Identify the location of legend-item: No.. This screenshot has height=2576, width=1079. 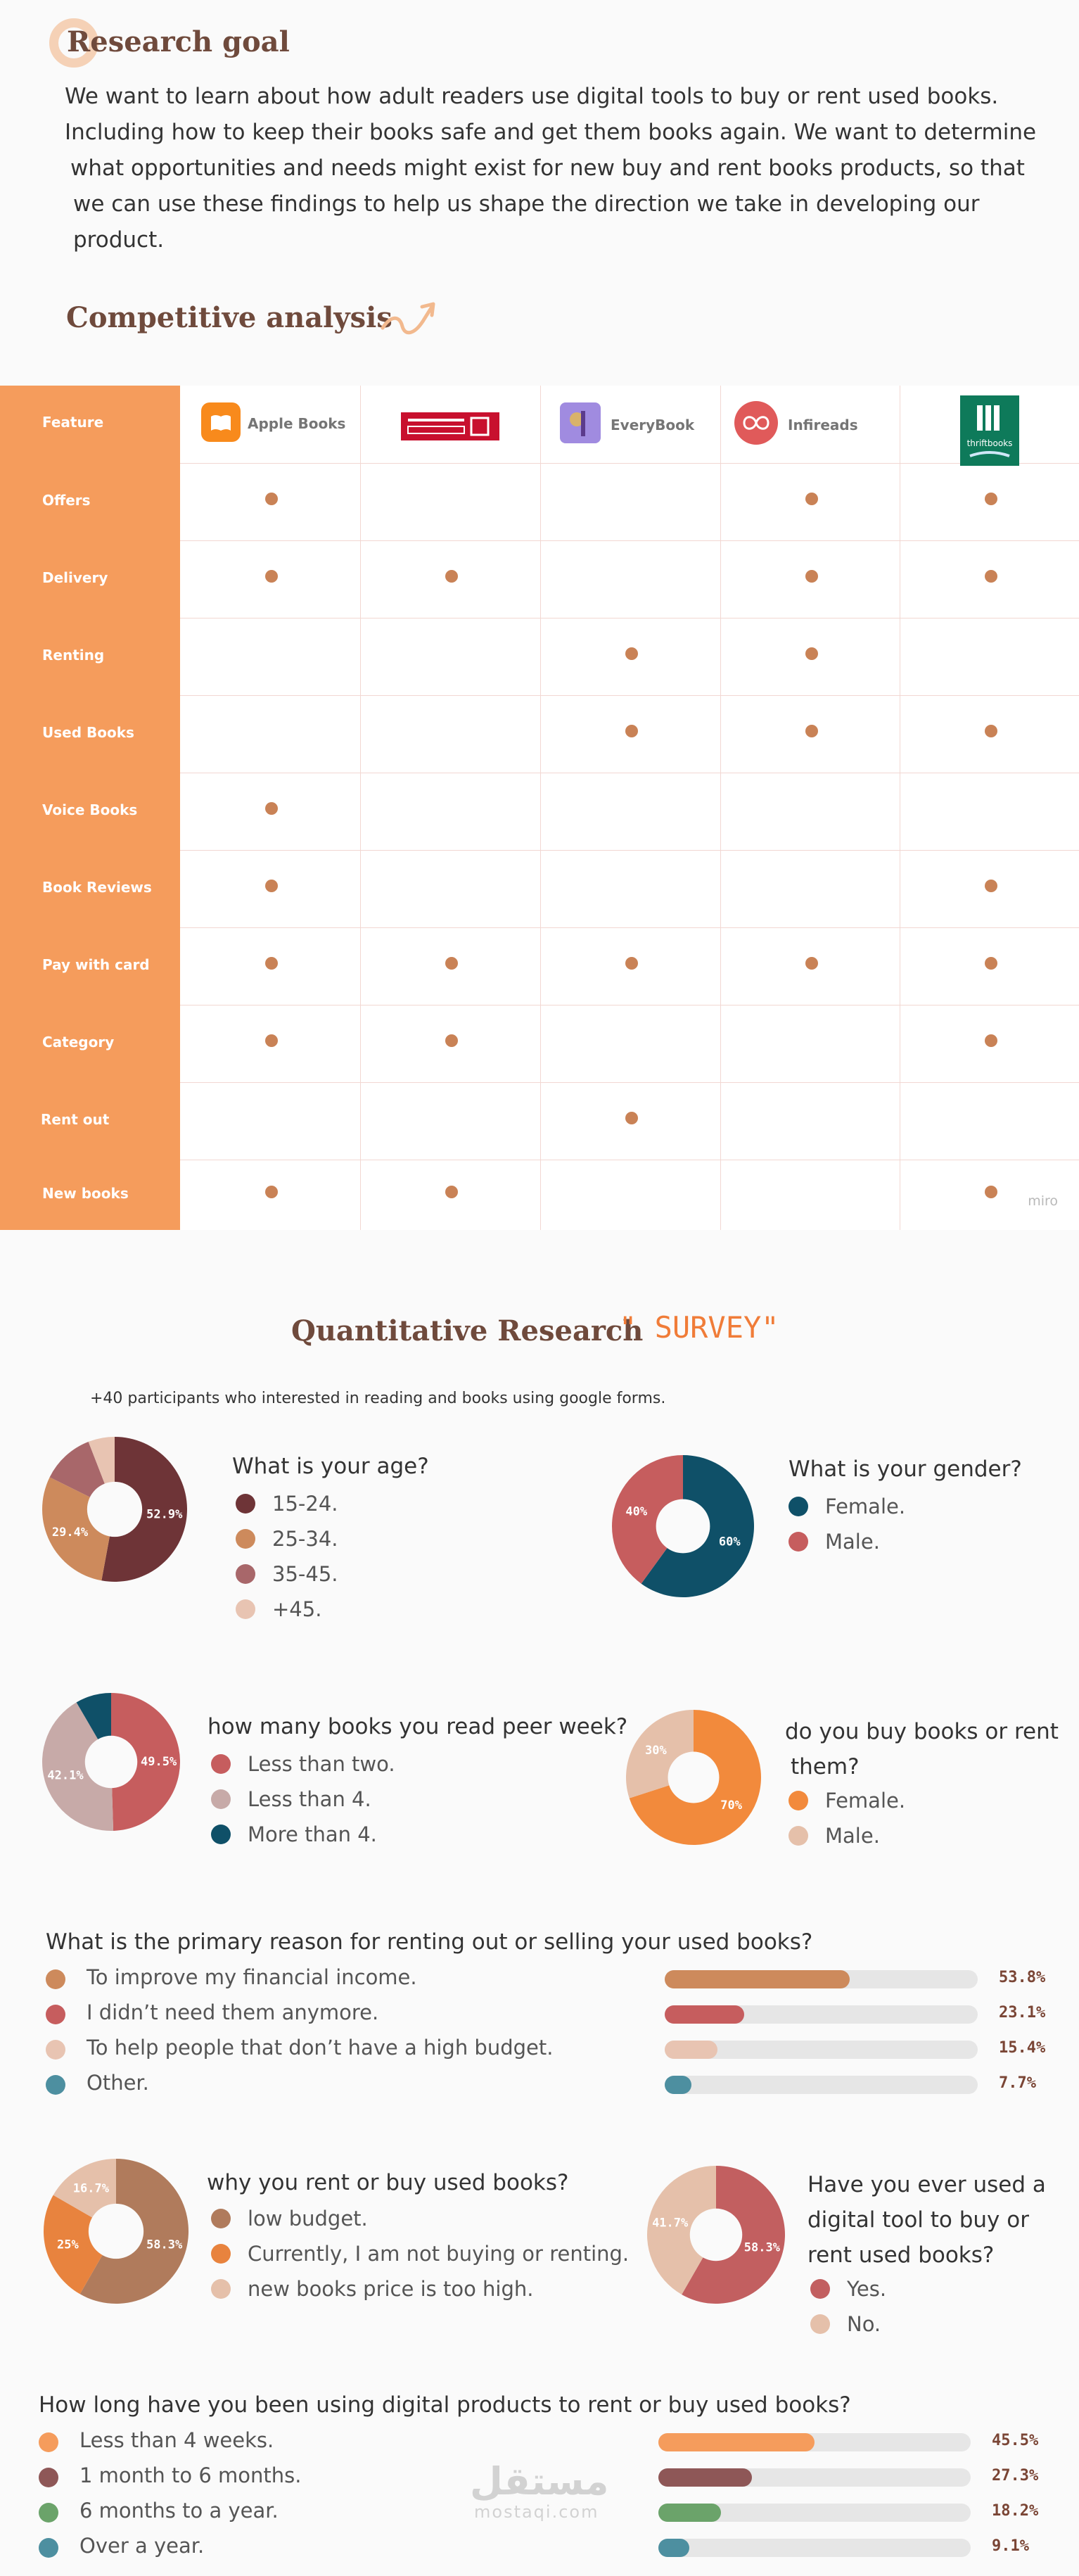
(848, 2324).